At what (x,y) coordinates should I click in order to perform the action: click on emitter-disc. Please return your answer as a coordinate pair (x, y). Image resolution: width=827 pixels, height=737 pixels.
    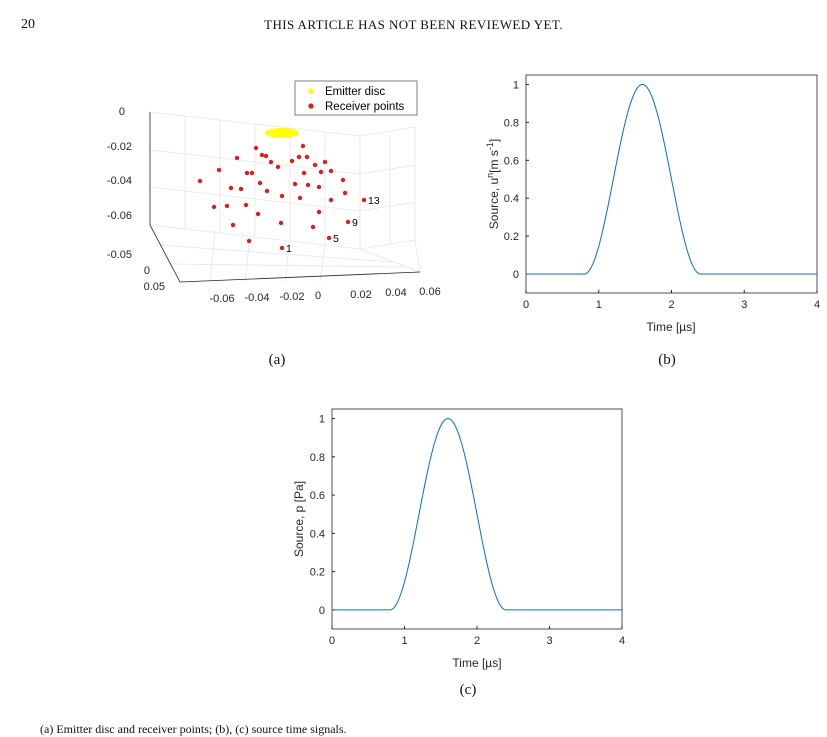
    Looking at the image, I should click on (282, 133).